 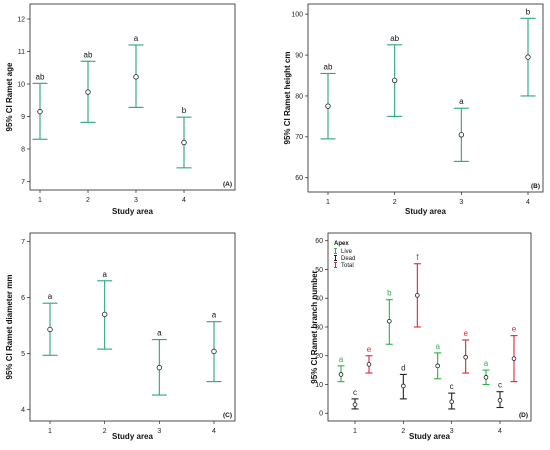 What do you see at coordinates (347, 252) in the screenshot?
I see `legend-entry: Live` at bounding box center [347, 252].